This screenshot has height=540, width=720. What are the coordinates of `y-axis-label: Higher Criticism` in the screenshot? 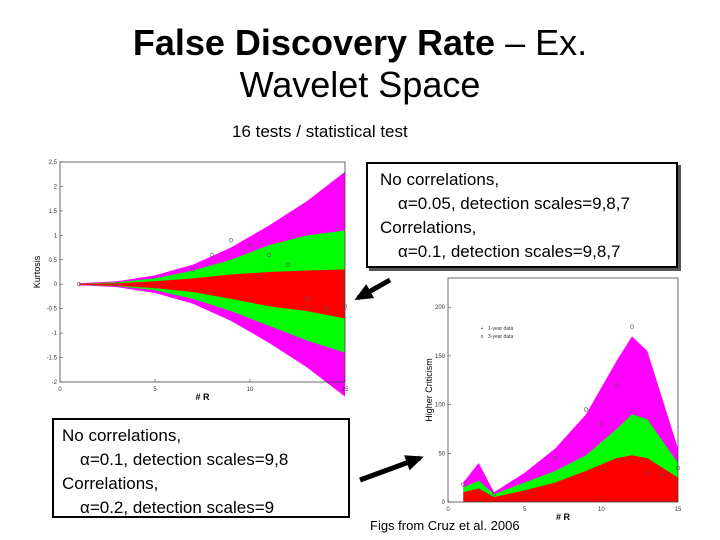 It's located at (429, 390).